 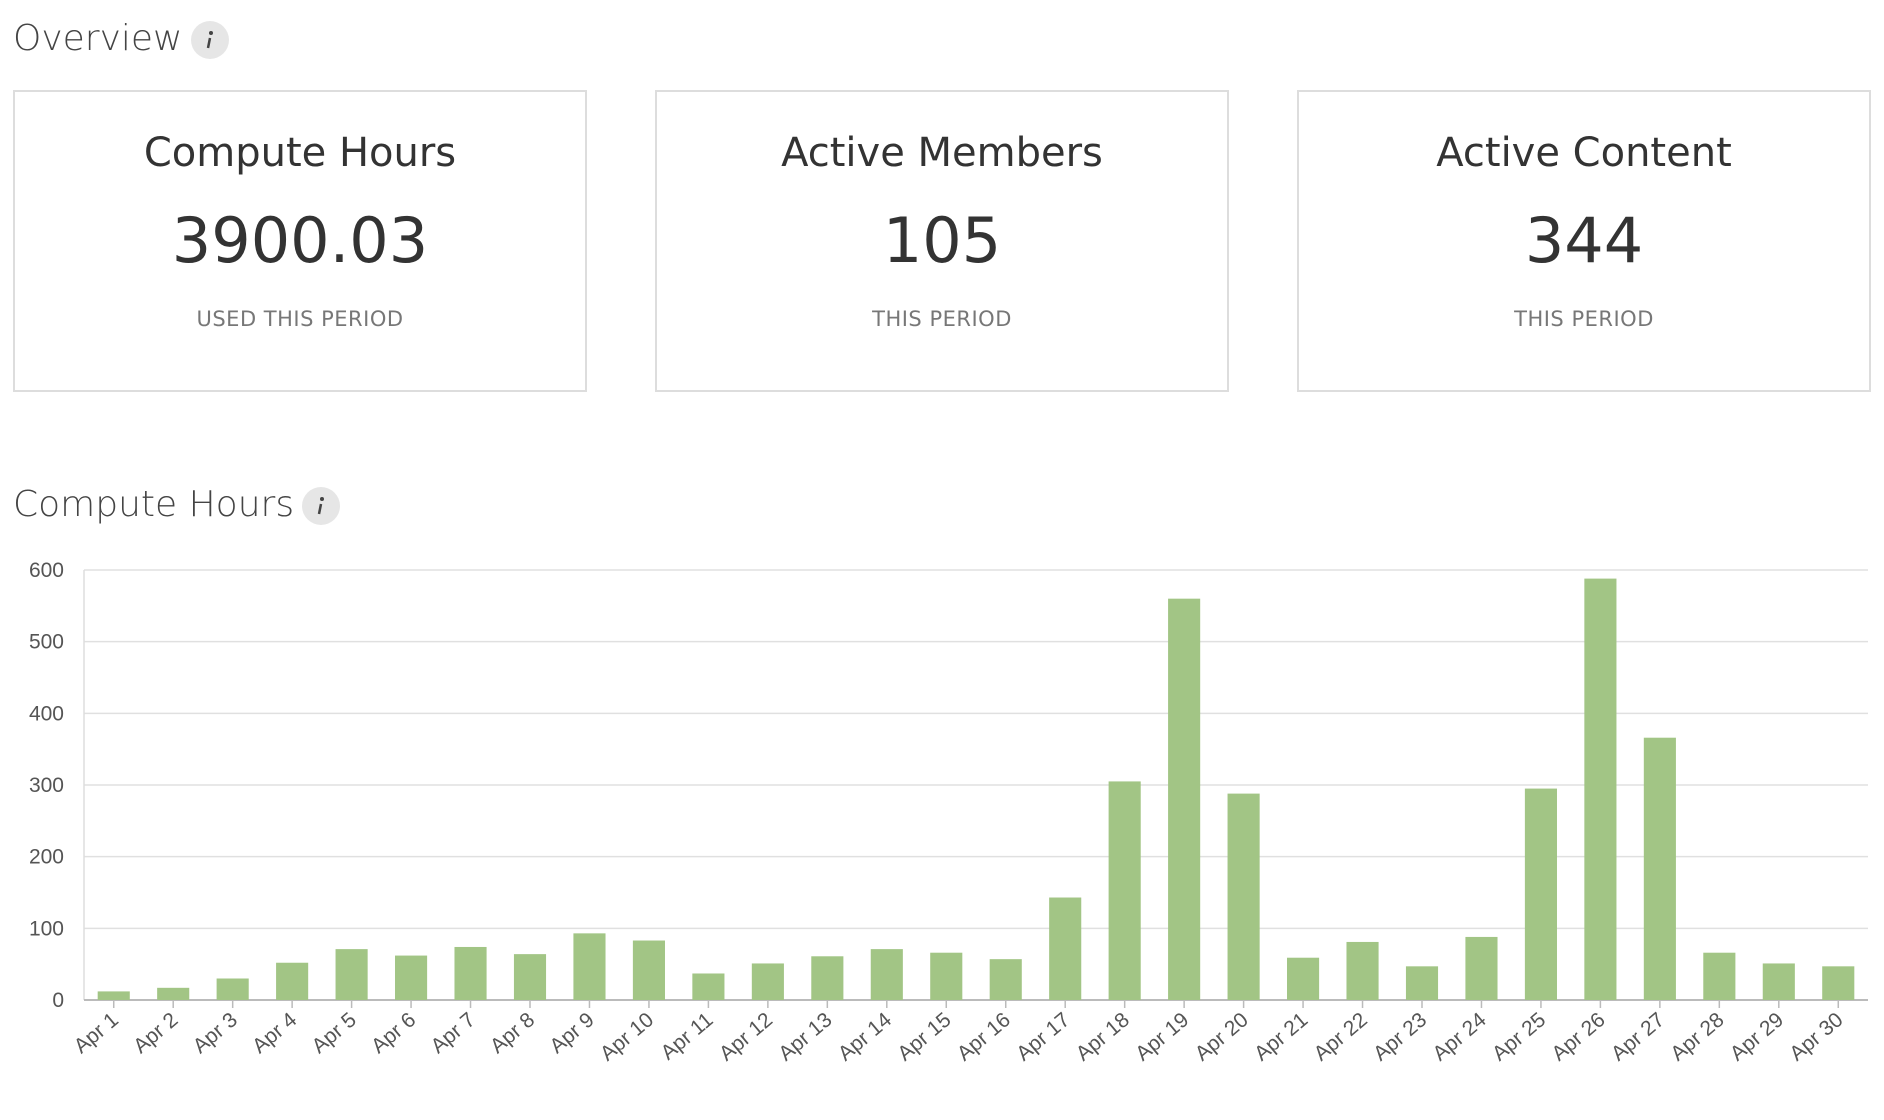 What do you see at coordinates (300, 319) in the screenshot?
I see `card-caption: USED THIS PERIOD` at bounding box center [300, 319].